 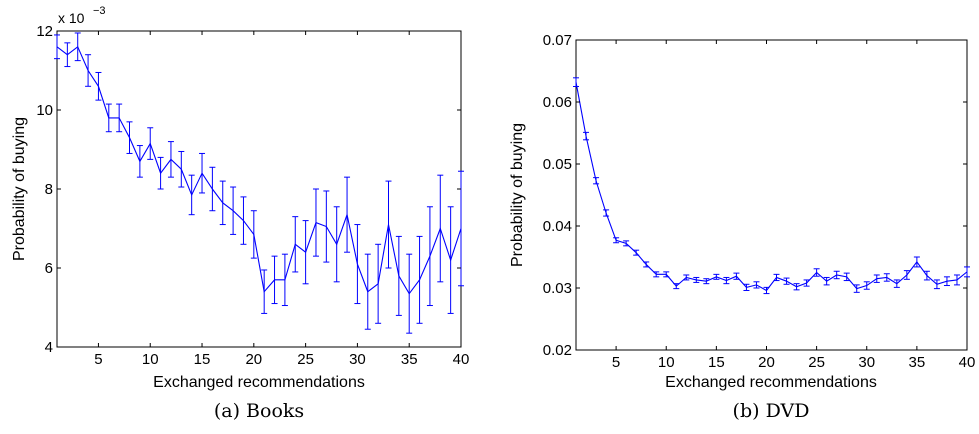 What do you see at coordinates (917, 362) in the screenshot?
I see `dvd-xtick-label: 35` at bounding box center [917, 362].